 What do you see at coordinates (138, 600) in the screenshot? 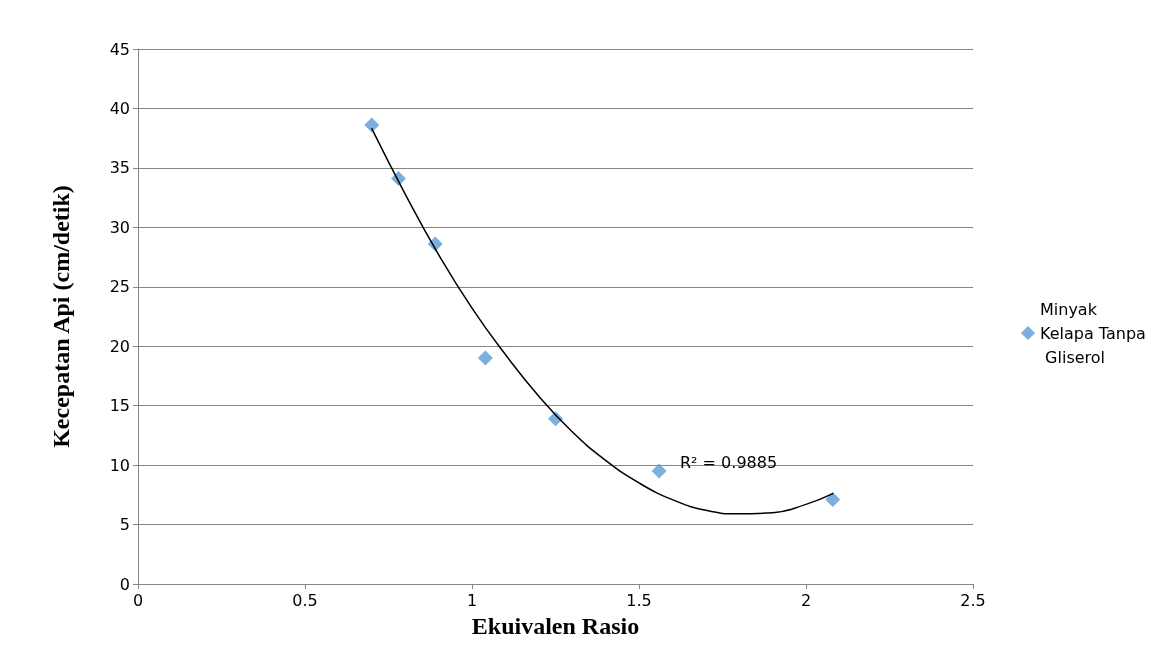
I see `x-tick-label: 0` at bounding box center [138, 600].